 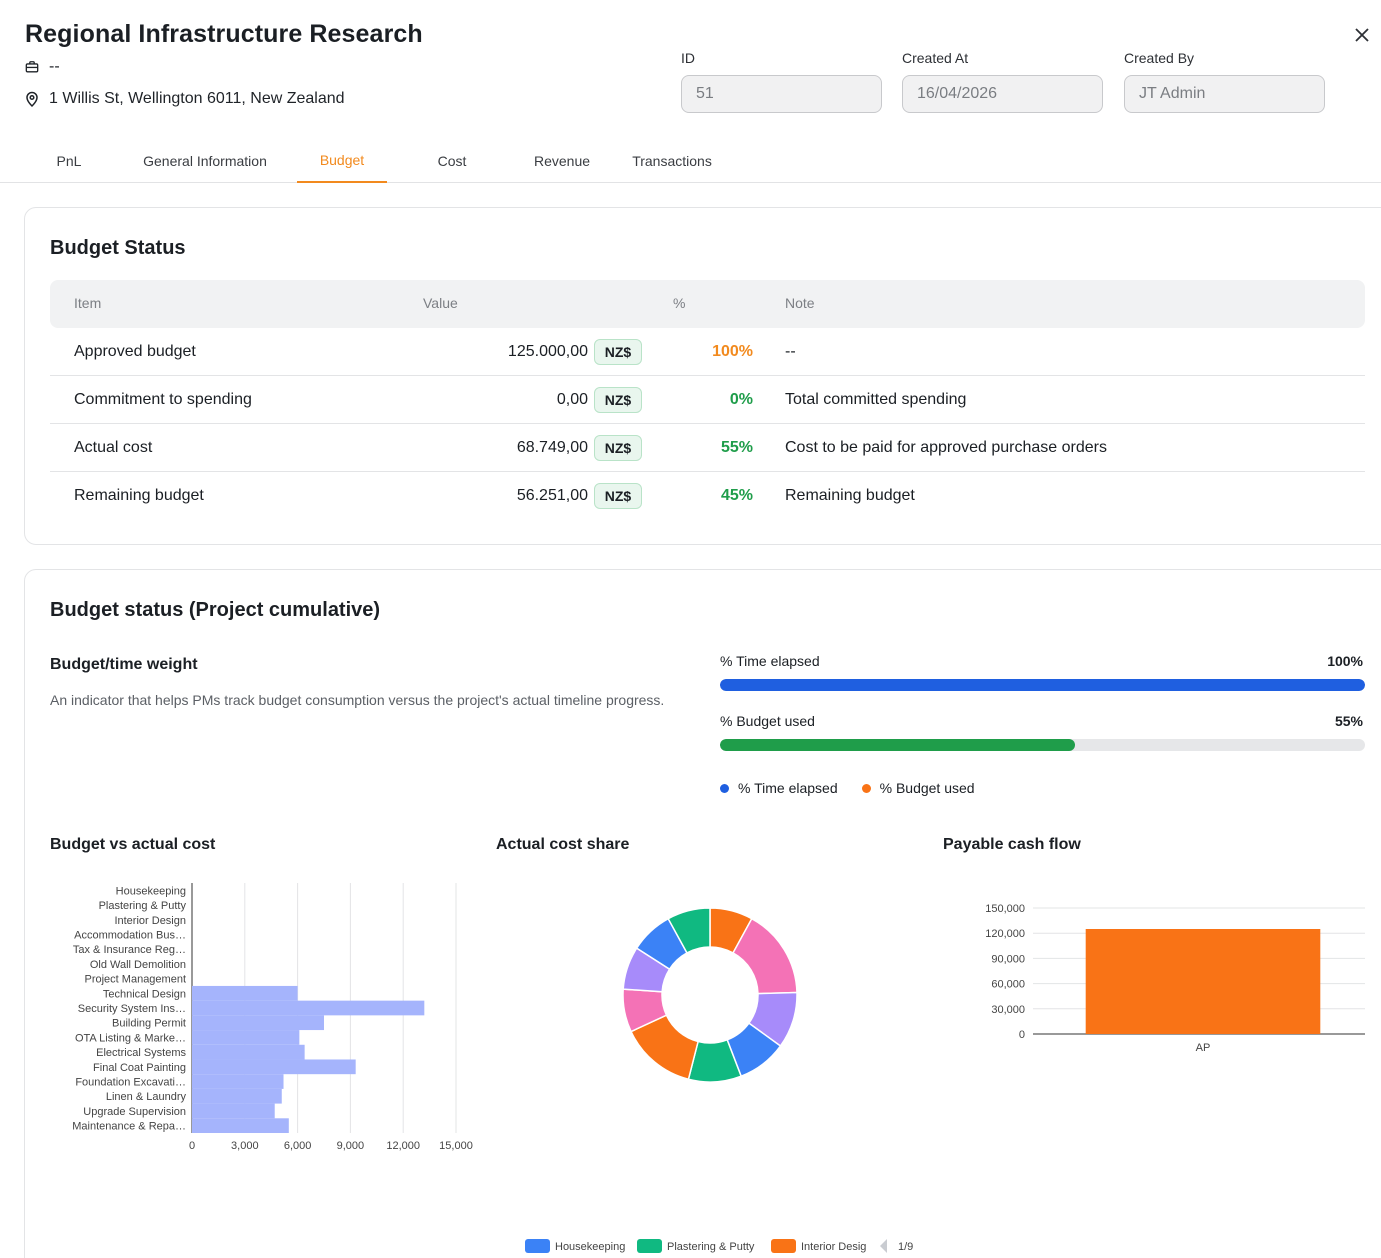 What do you see at coordinates (146, 1097) in the screenshot?
I see `y-category-label: Linen & Laundry` at bounding box center [146, 1097].